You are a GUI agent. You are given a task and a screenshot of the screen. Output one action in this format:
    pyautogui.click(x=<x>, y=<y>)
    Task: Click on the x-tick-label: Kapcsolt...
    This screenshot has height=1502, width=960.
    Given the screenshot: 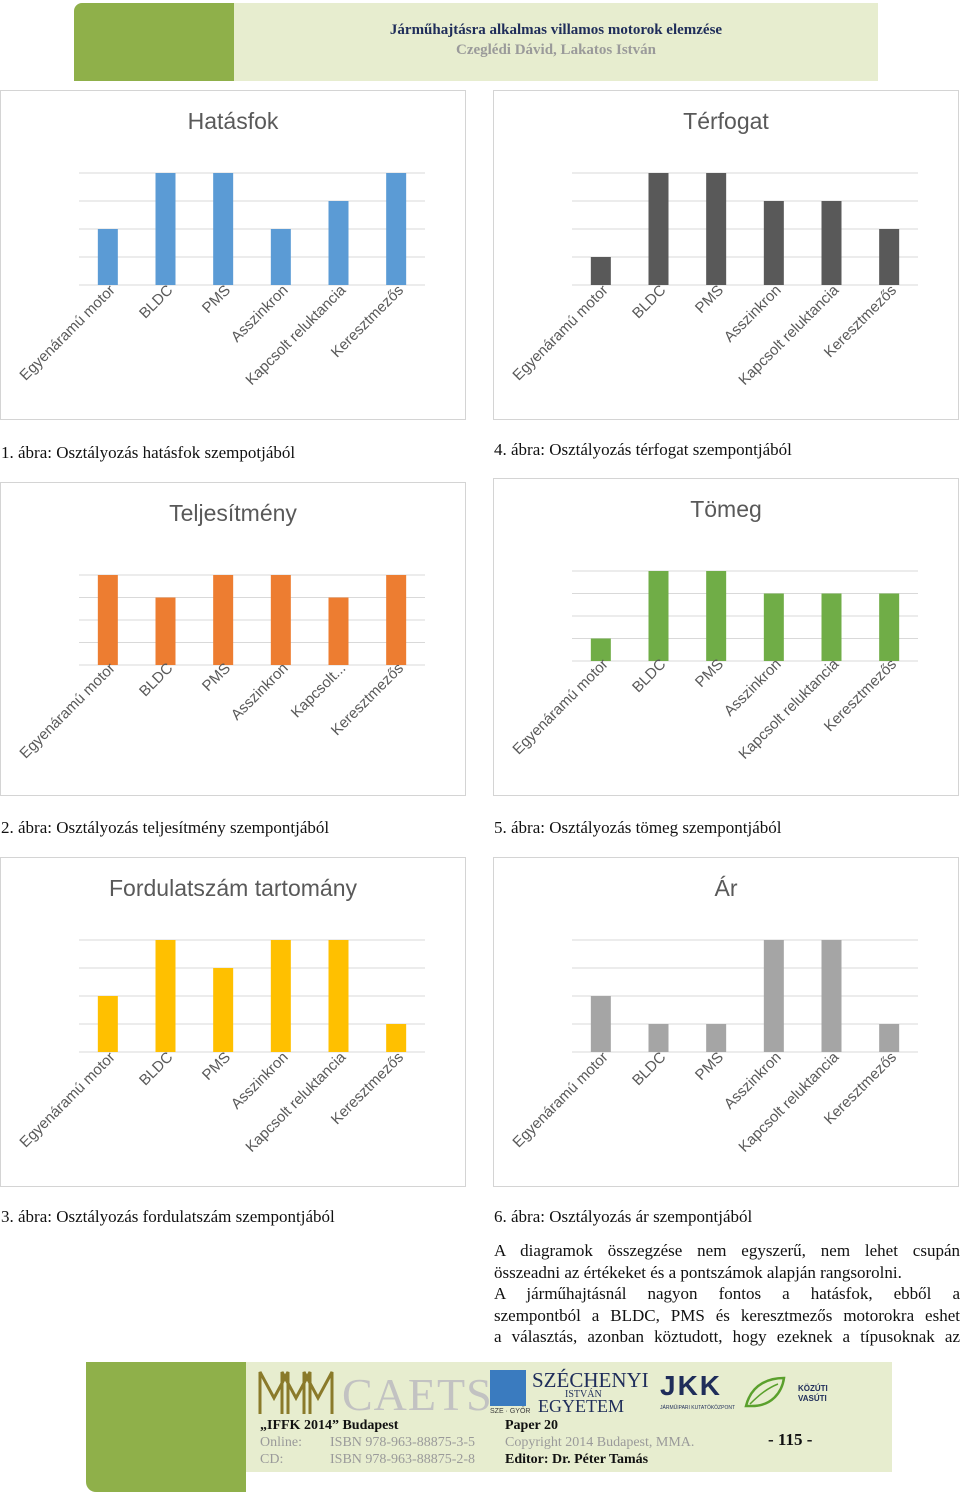 What is the action you would take?
    pyautogui.click(x=319, y=691)
    